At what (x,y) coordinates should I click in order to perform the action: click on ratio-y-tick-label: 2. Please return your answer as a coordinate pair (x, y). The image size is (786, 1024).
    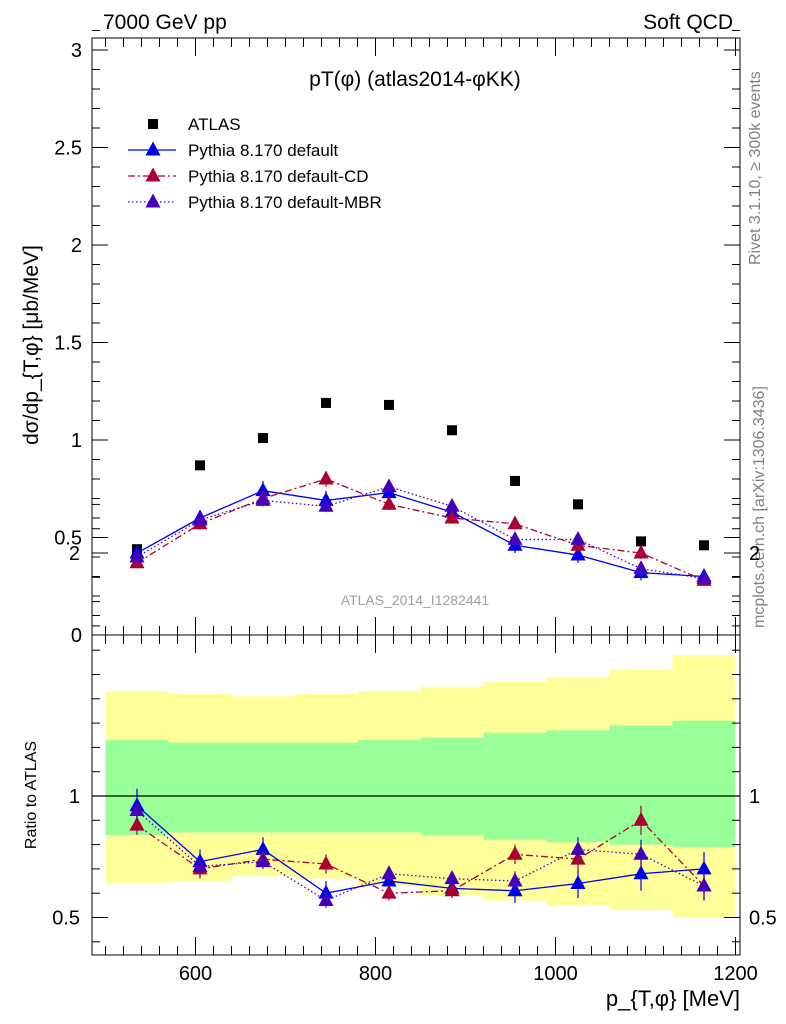
    Looking at the image, I should click on (74, 554).